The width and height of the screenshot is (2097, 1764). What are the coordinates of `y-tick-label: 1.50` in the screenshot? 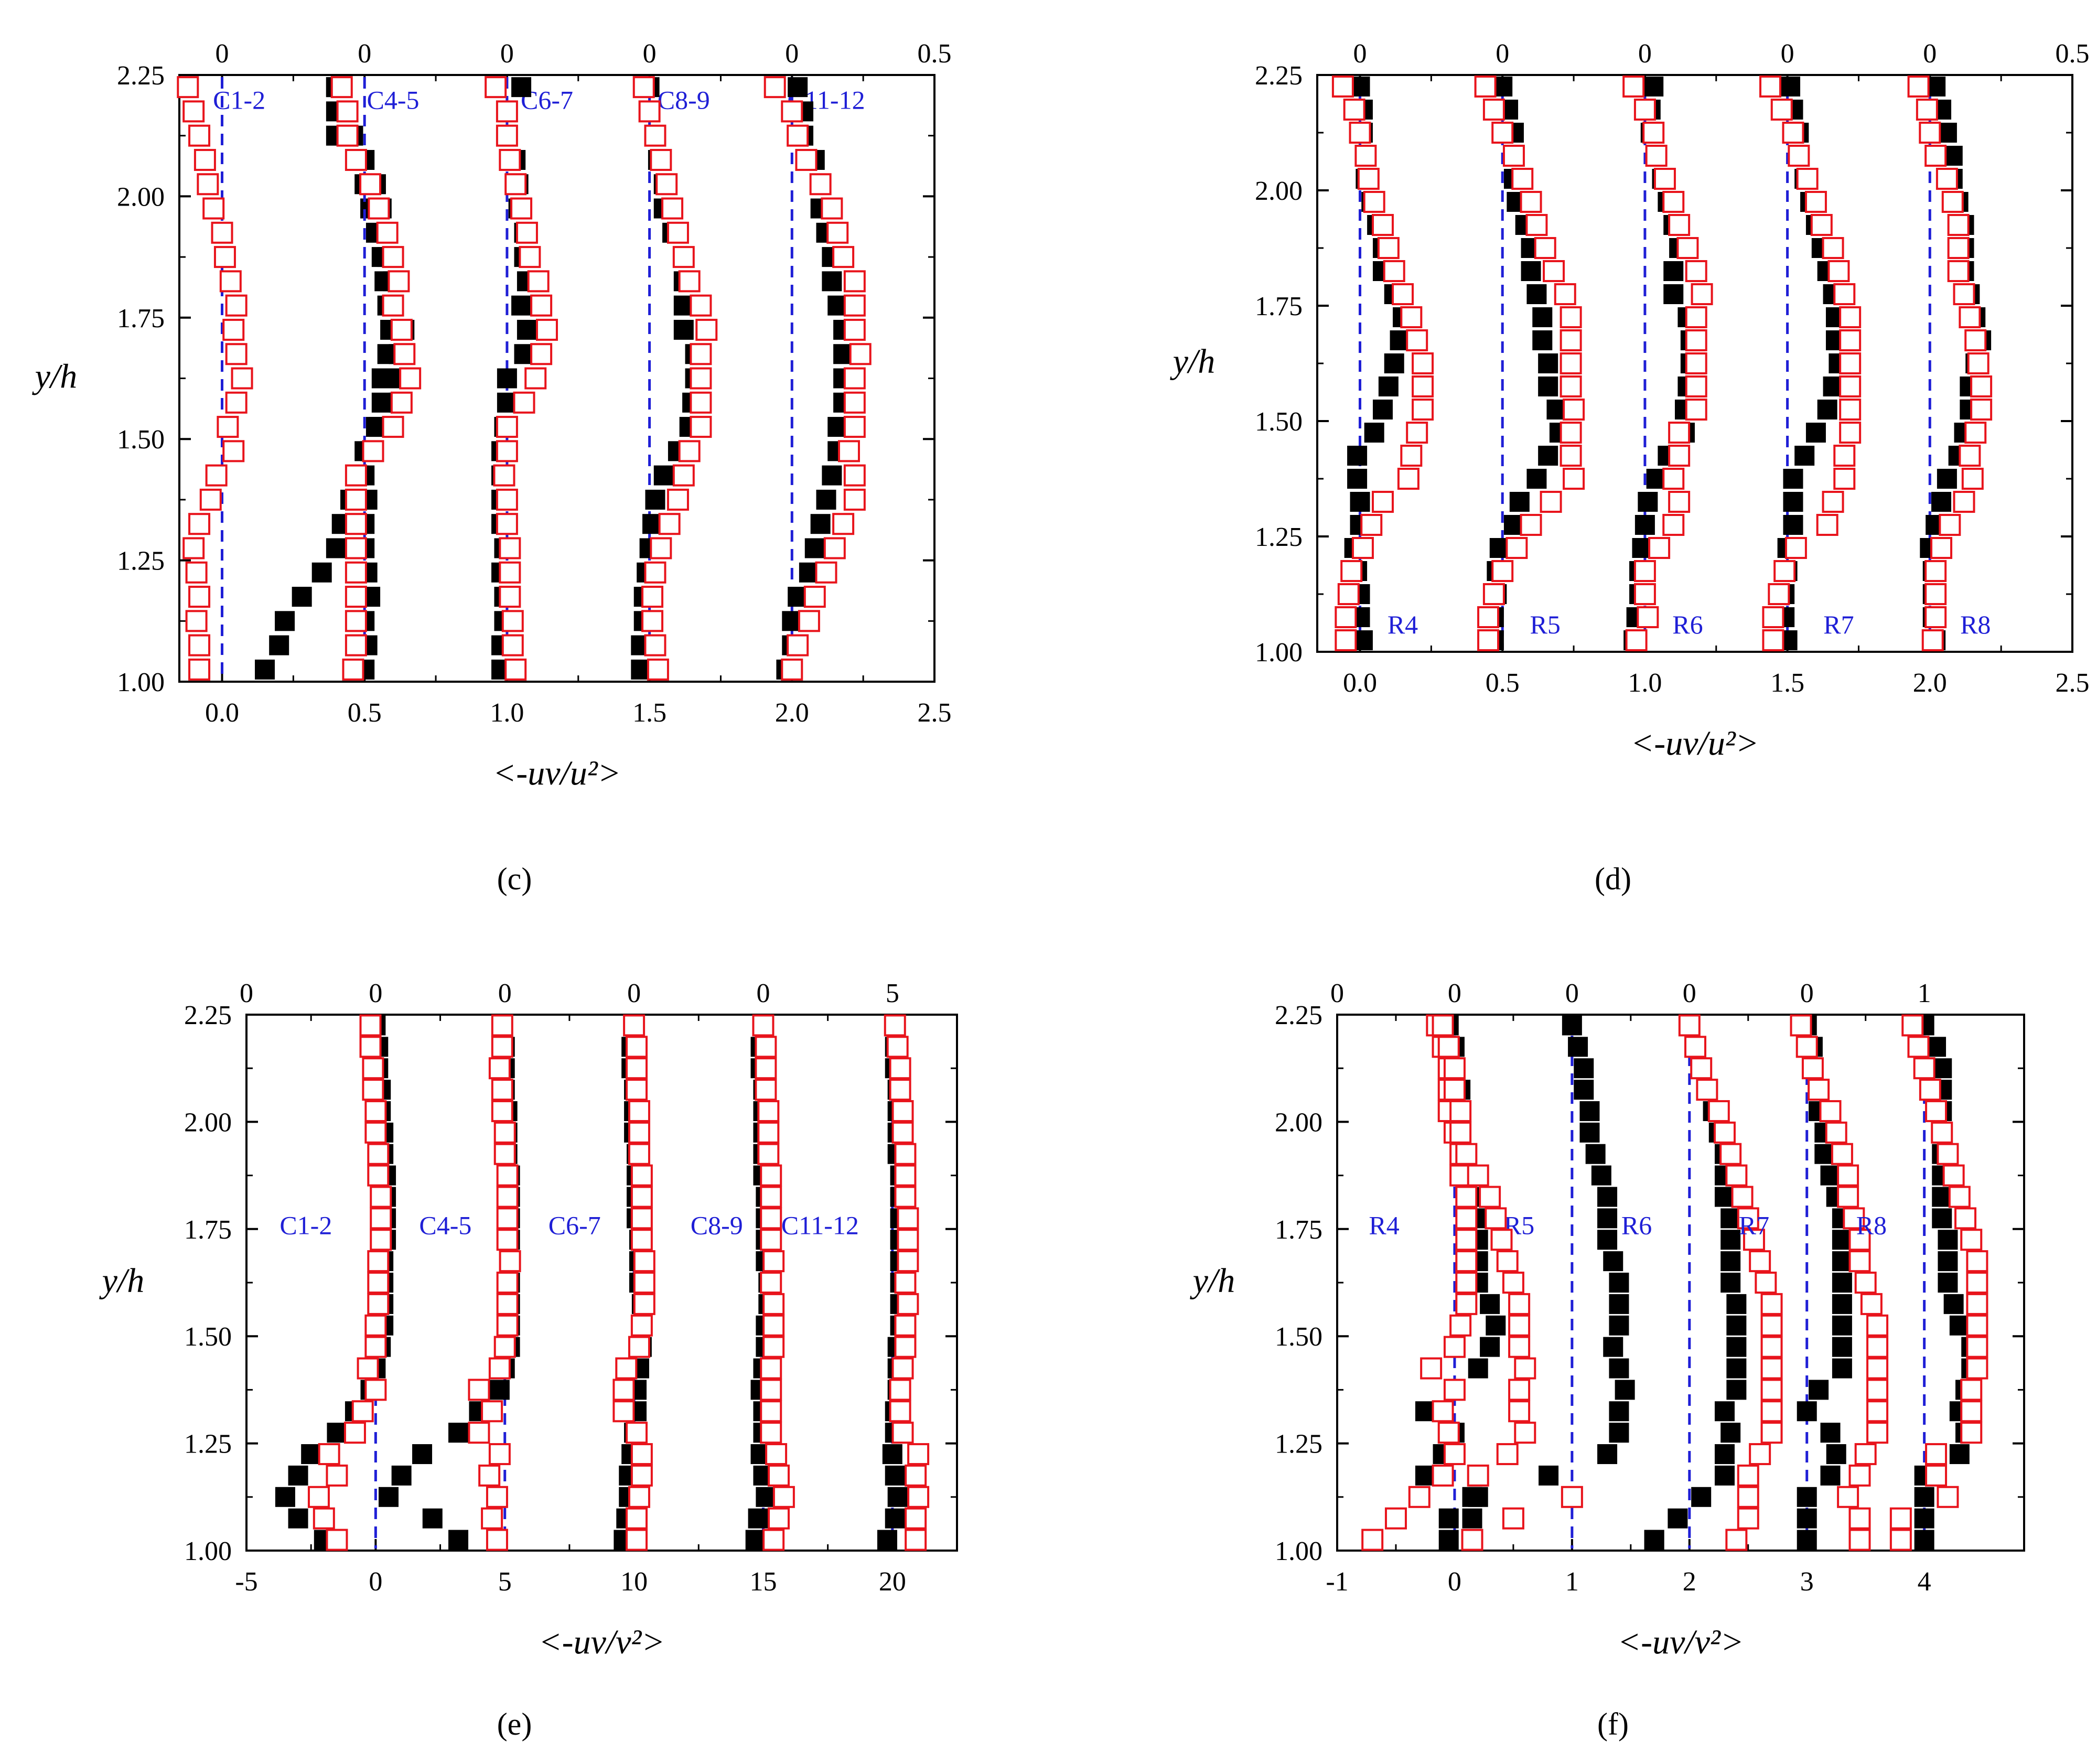 It's located at (208, 1337).